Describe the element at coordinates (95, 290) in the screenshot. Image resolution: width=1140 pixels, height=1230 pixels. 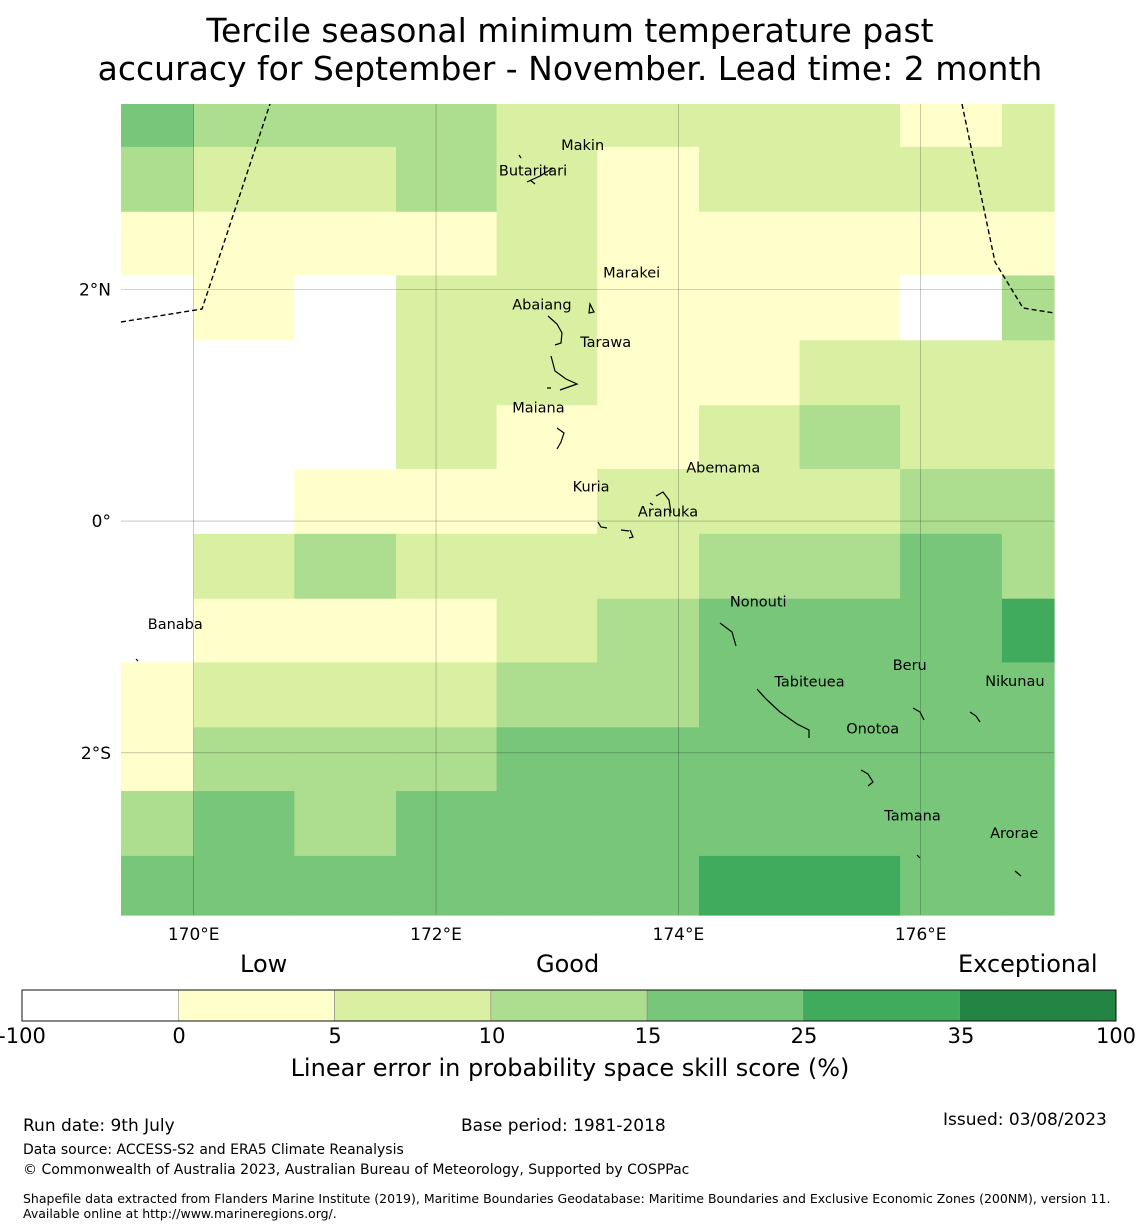
I see `latitude-tick-label: 2°N` at that location.